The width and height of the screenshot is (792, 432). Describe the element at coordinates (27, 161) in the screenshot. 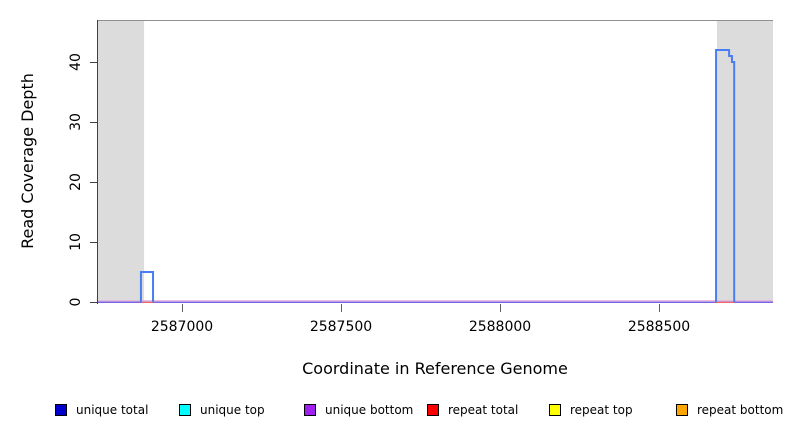

I see `y-axis-title: Read Coverage Depth` at that location.